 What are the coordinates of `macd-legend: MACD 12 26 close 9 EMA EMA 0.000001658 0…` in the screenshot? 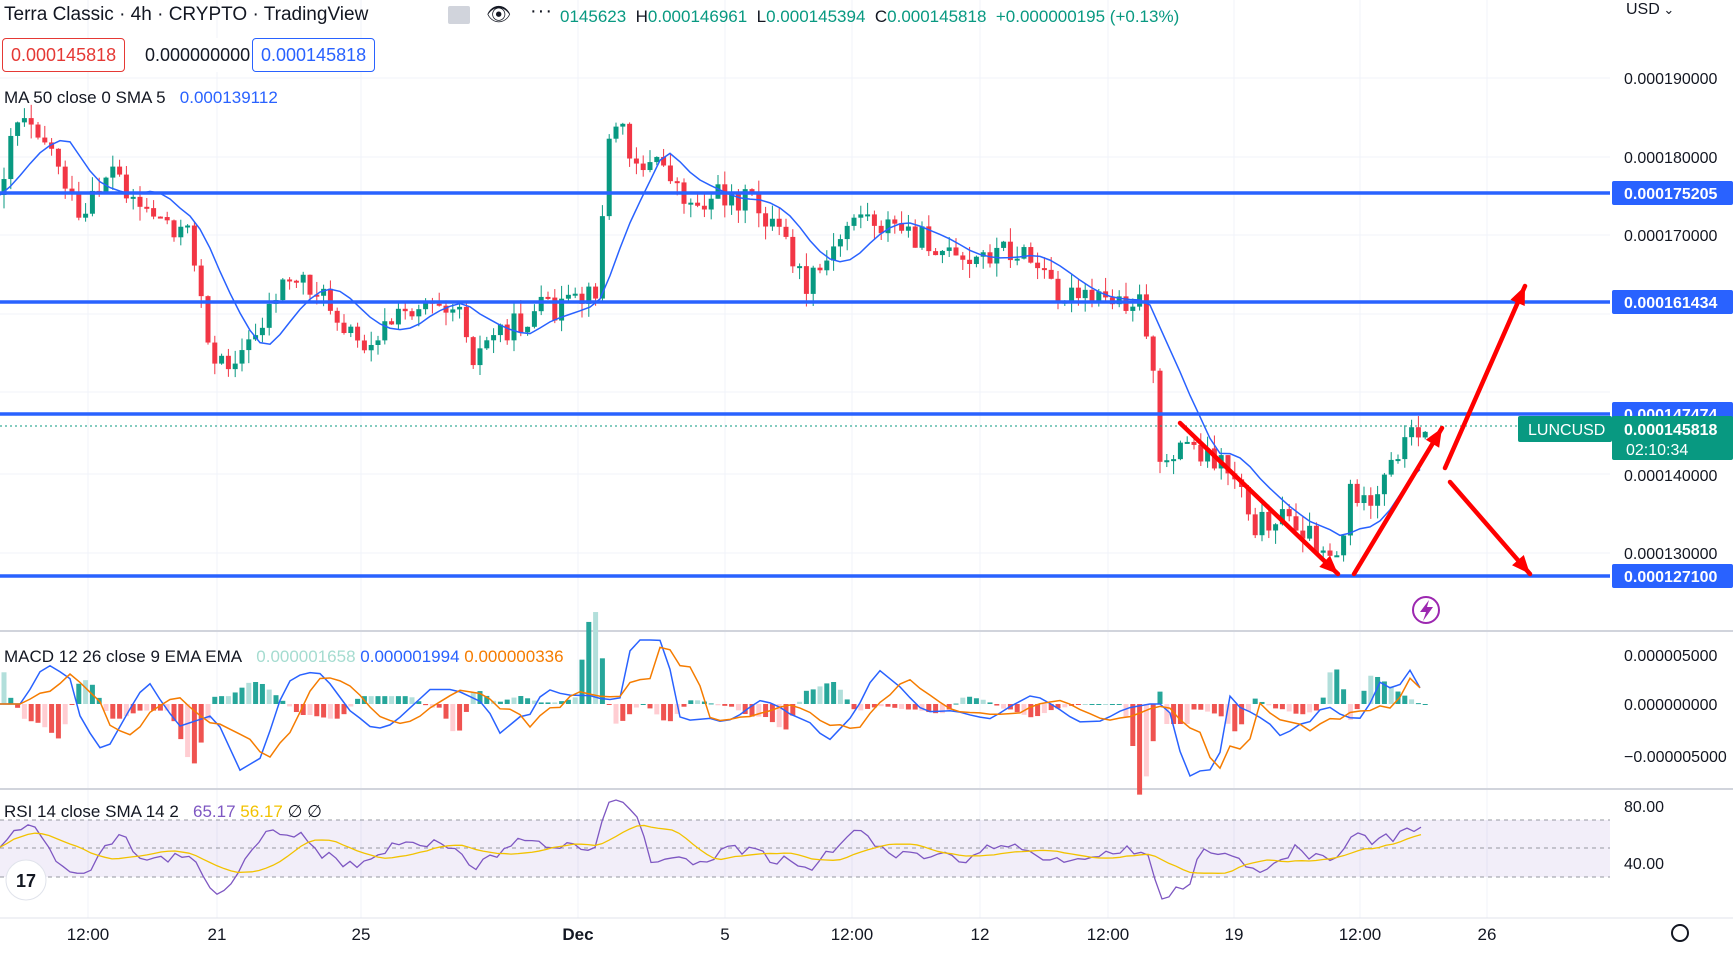 It's located at (284, 657).